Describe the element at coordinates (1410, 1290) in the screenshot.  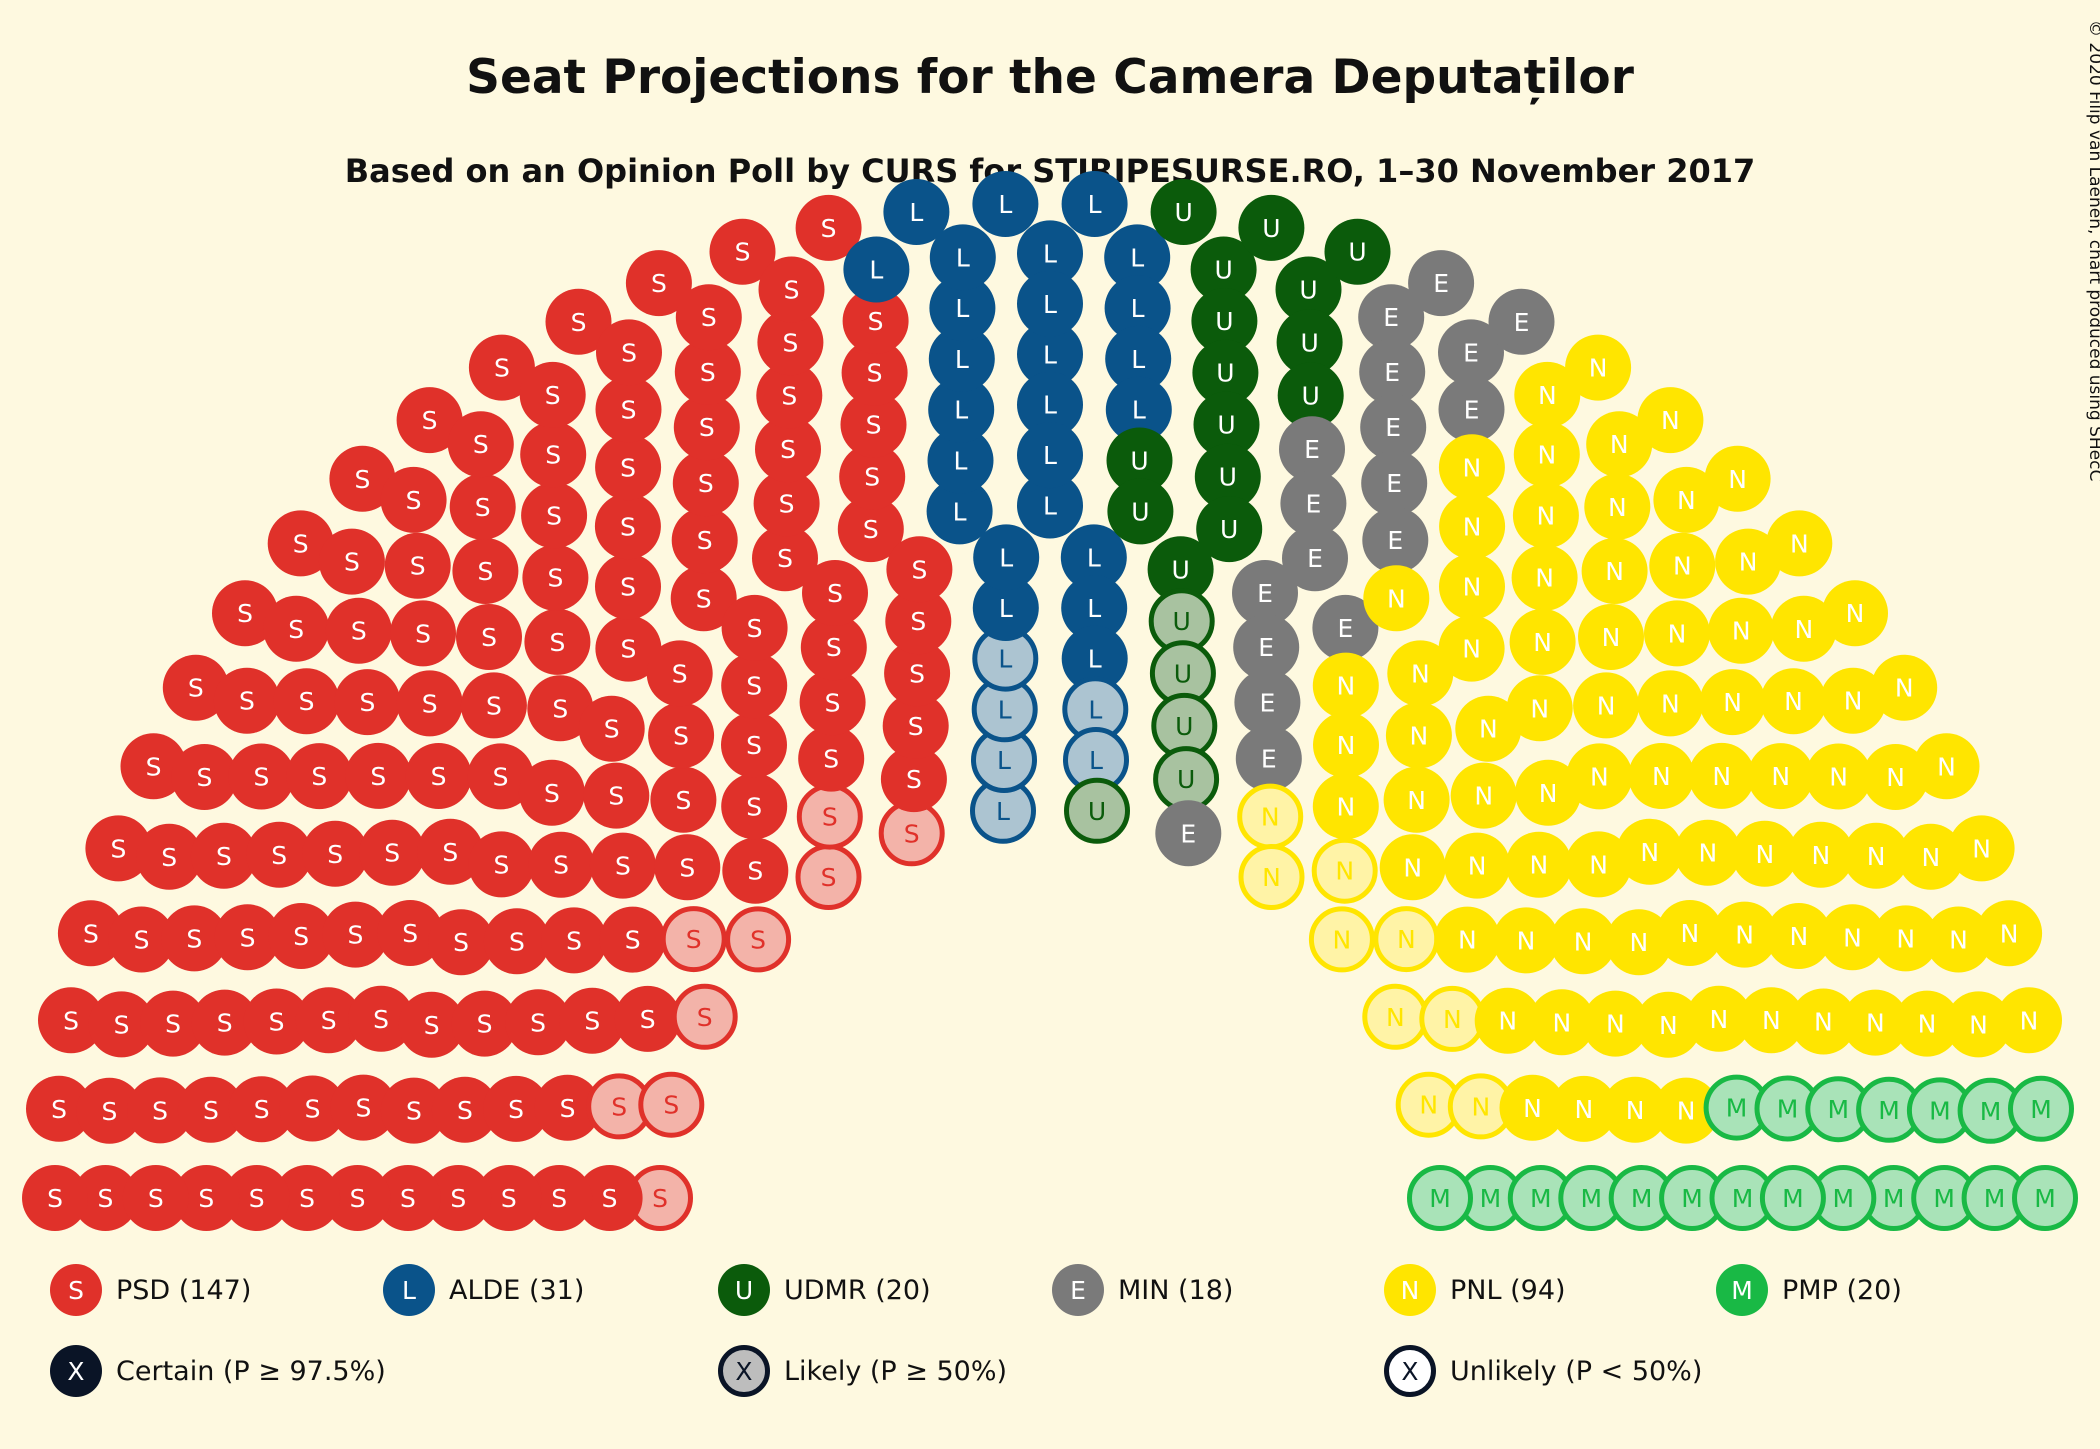
I see `legend-swatch: N` at that location.